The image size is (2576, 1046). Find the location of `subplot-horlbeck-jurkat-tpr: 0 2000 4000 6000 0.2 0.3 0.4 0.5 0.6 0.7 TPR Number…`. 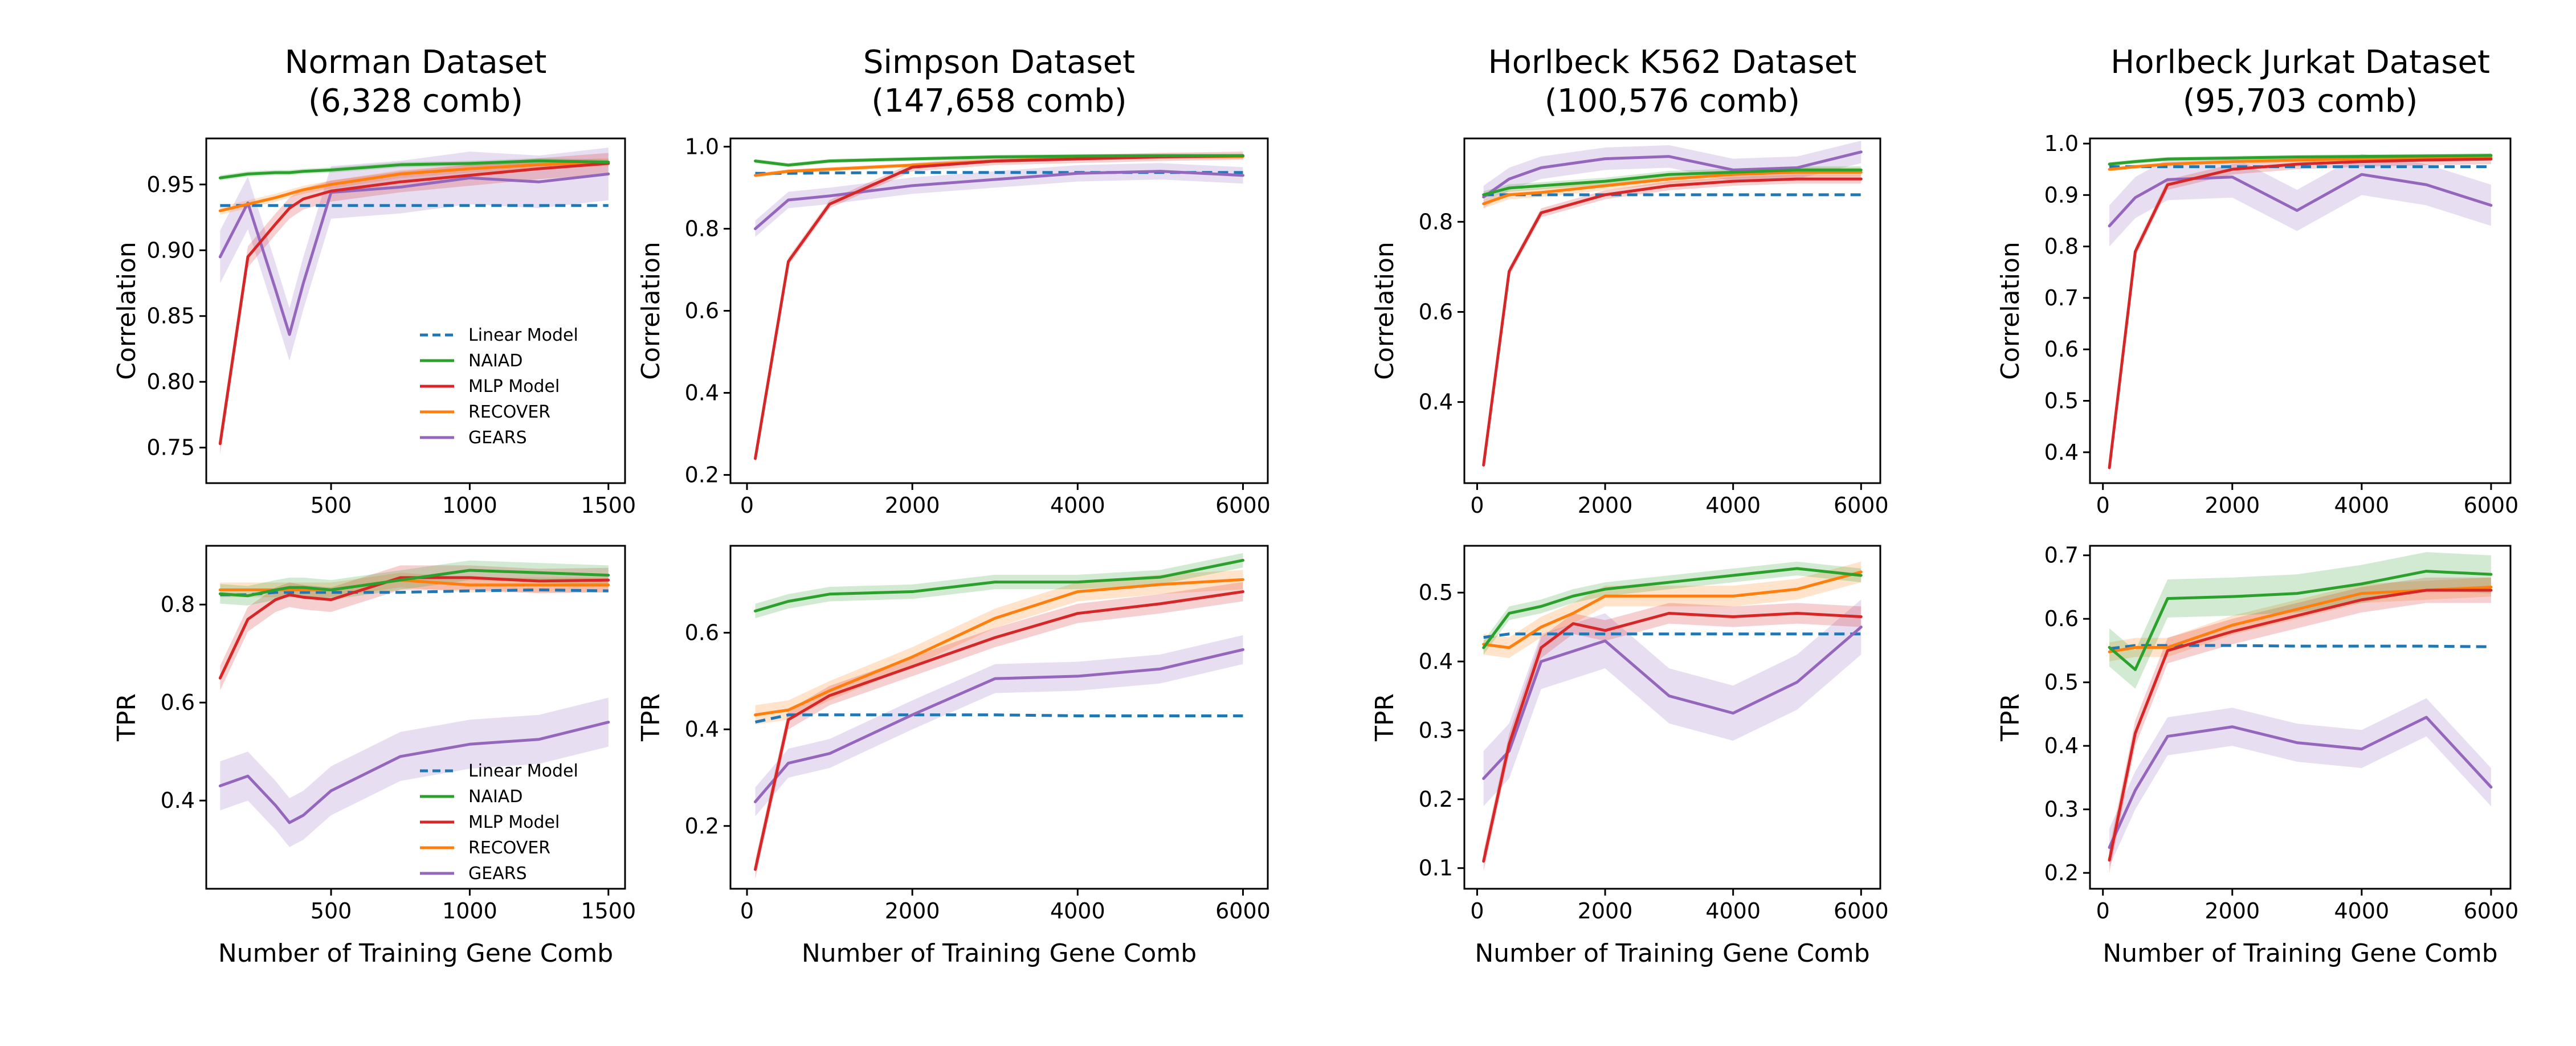

subplot-horlbeck-jurkat-tpr: 0 2000 4000 6000 0.2 0.3 0.4 0.5 0.6 0.7 TPR Number… is located at coordinates (2257, 755).